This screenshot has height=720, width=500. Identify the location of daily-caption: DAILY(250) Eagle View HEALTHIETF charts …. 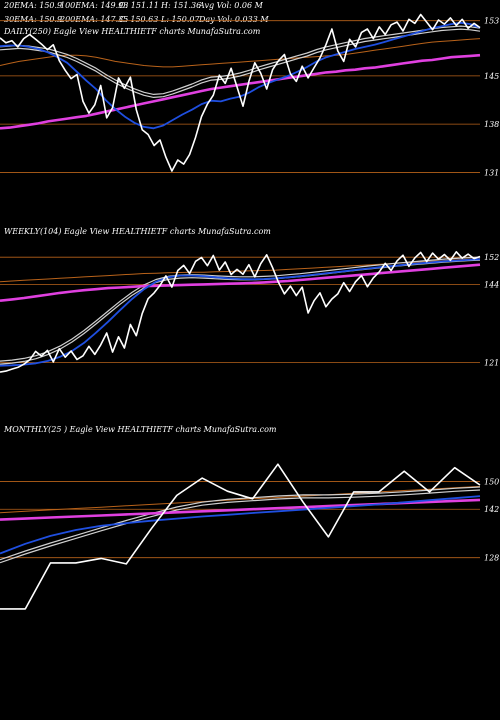
(132, 31).